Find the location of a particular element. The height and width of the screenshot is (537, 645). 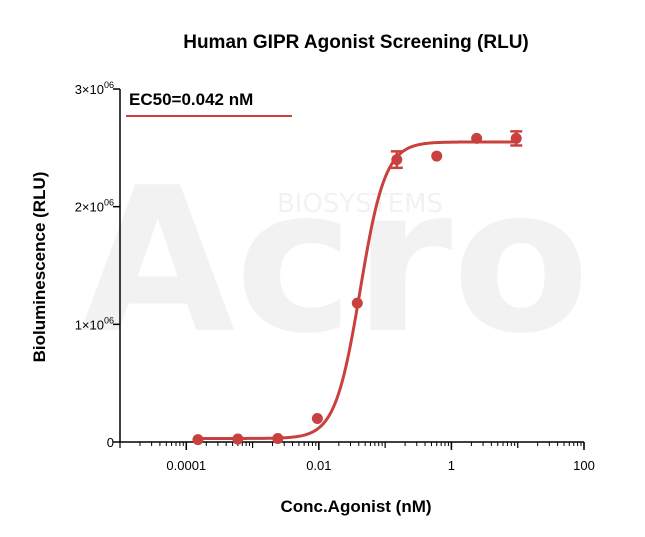

y-axis-title: Bioluminescence (RLU) is located at coordinates (39, 267).